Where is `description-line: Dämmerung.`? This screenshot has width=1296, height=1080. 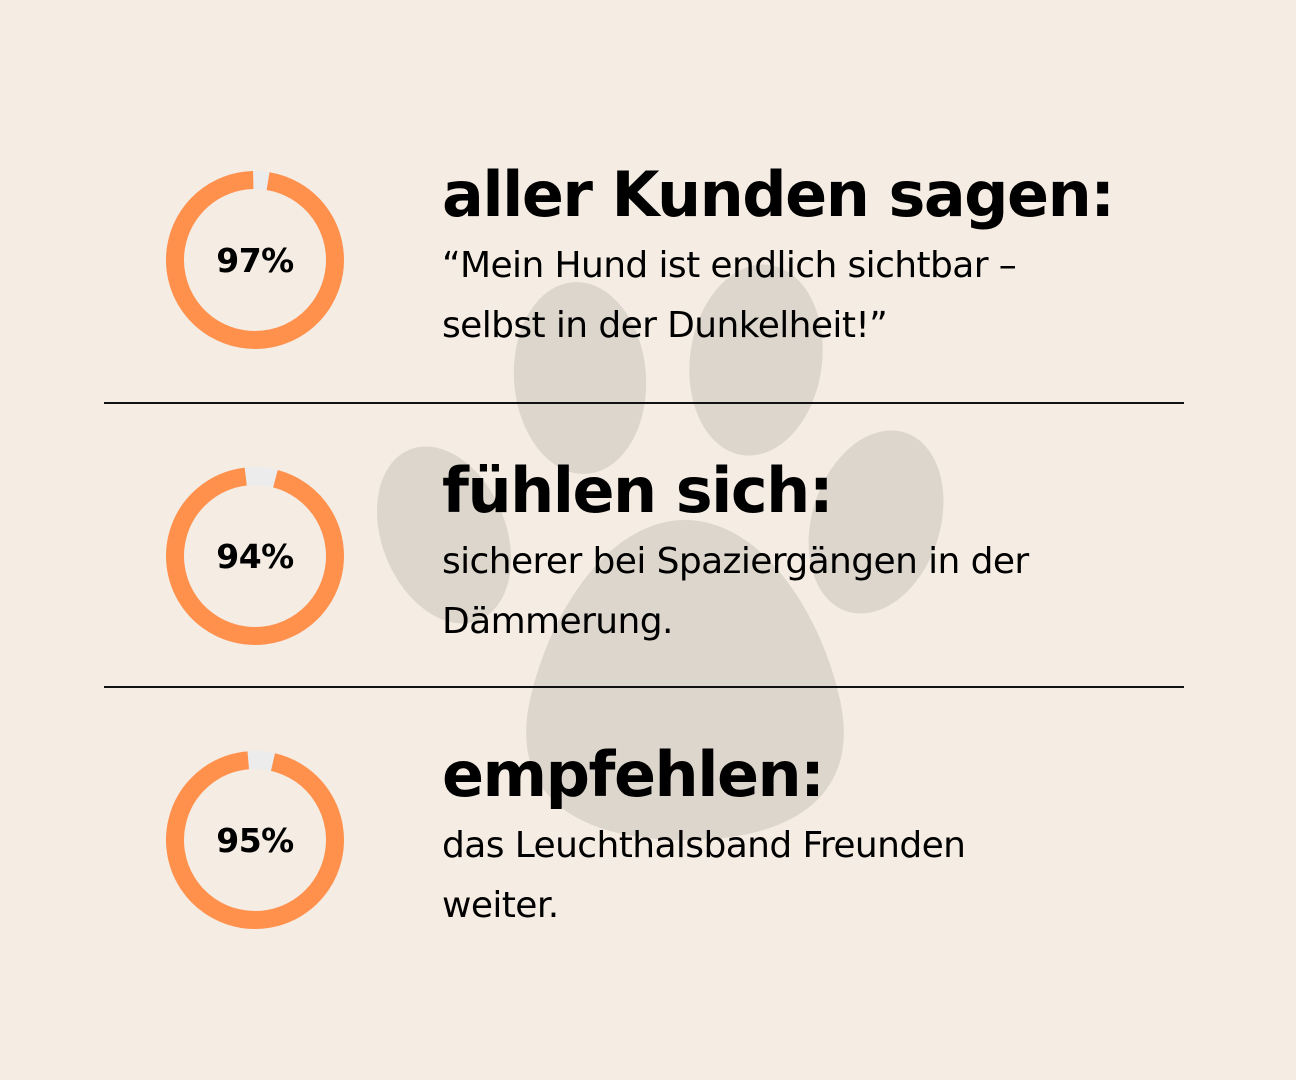
description-line: Dämmerung. is located at coordinates (557, 621).